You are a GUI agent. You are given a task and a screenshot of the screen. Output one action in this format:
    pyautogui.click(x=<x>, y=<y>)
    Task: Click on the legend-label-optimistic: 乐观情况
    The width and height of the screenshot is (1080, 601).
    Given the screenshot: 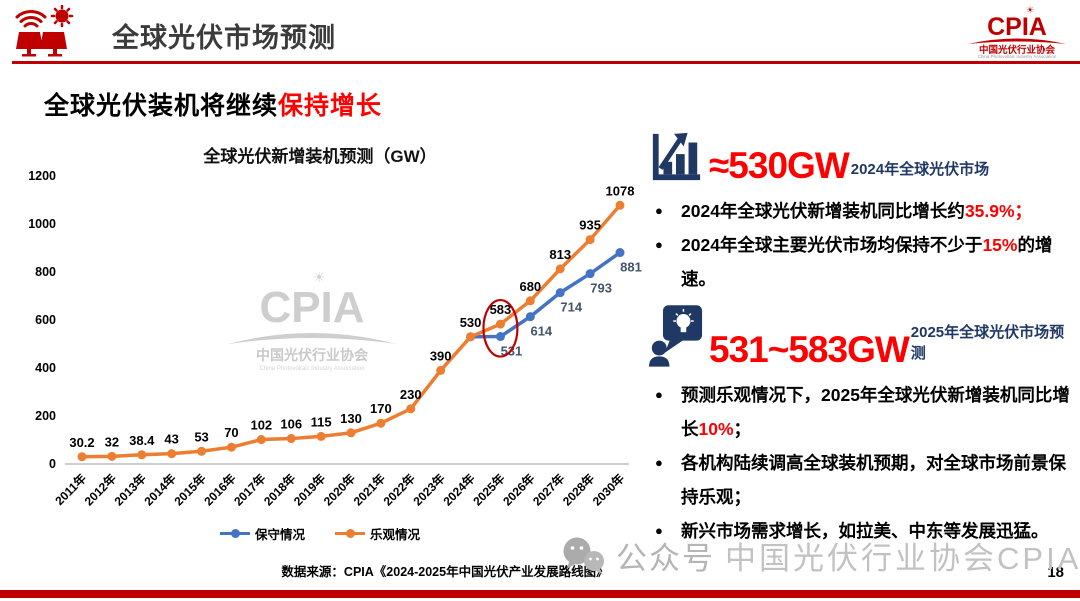 What is the action you would take?
    pyautogui.click(x=395, y=535)
    